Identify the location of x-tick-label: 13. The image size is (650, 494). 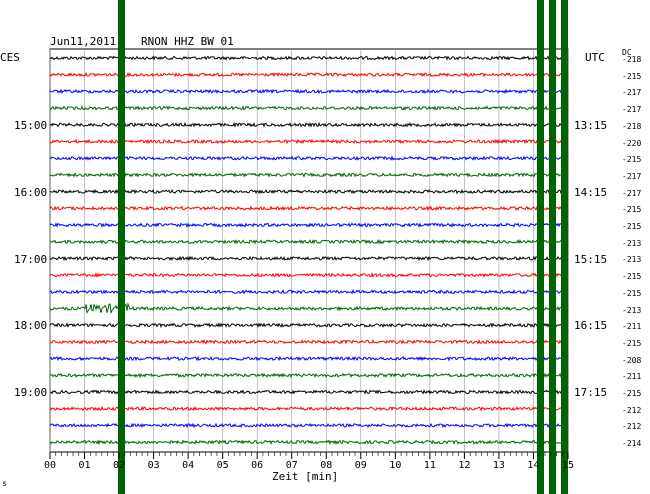
(498, 465).